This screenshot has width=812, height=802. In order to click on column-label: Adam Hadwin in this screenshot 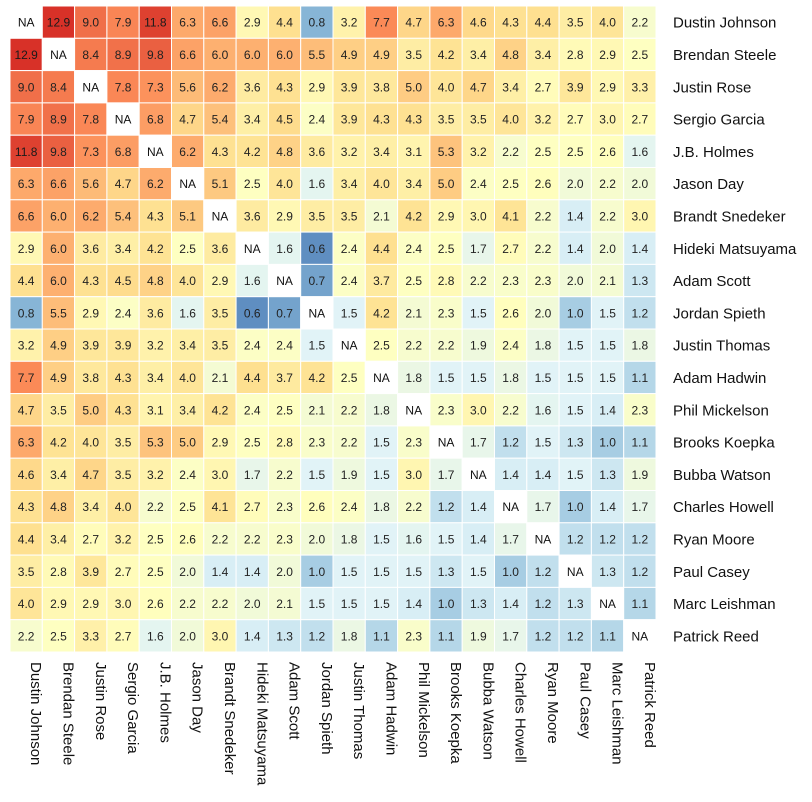, I will do `click(390, 708)`.